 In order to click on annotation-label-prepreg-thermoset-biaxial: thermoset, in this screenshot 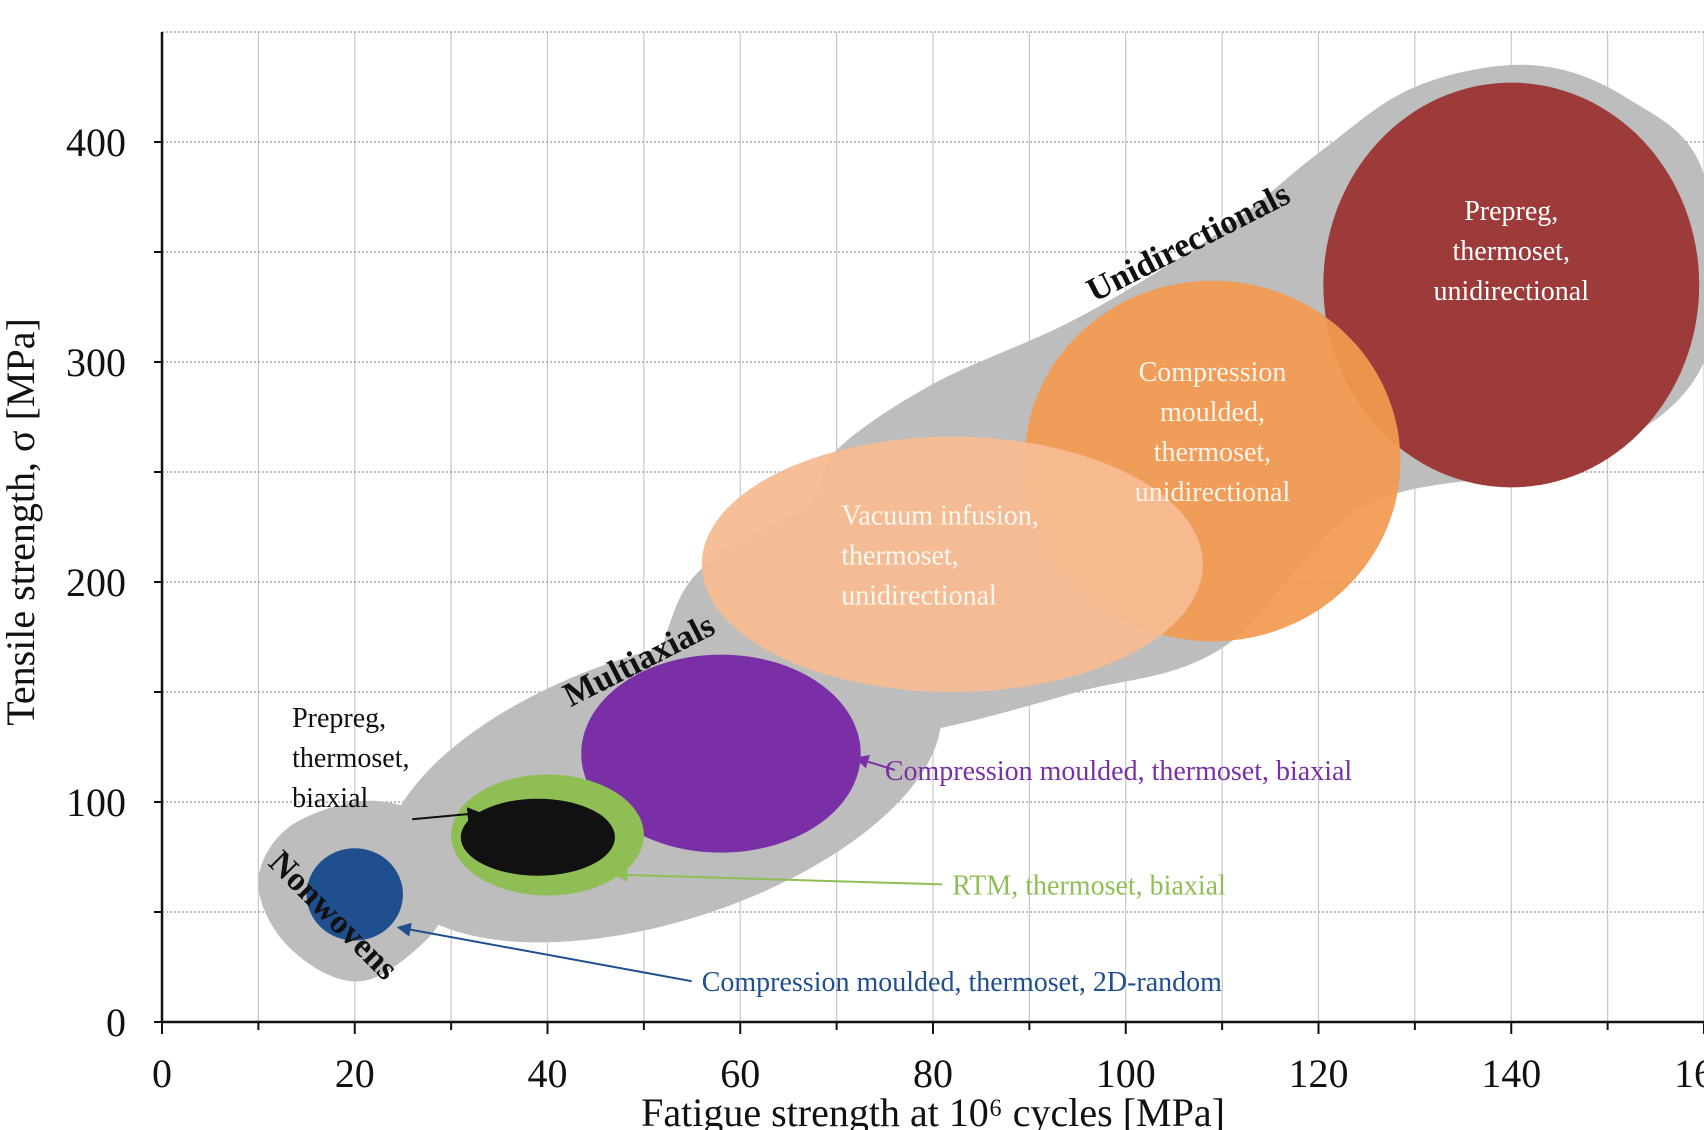, I will do `click(350, 758)`.